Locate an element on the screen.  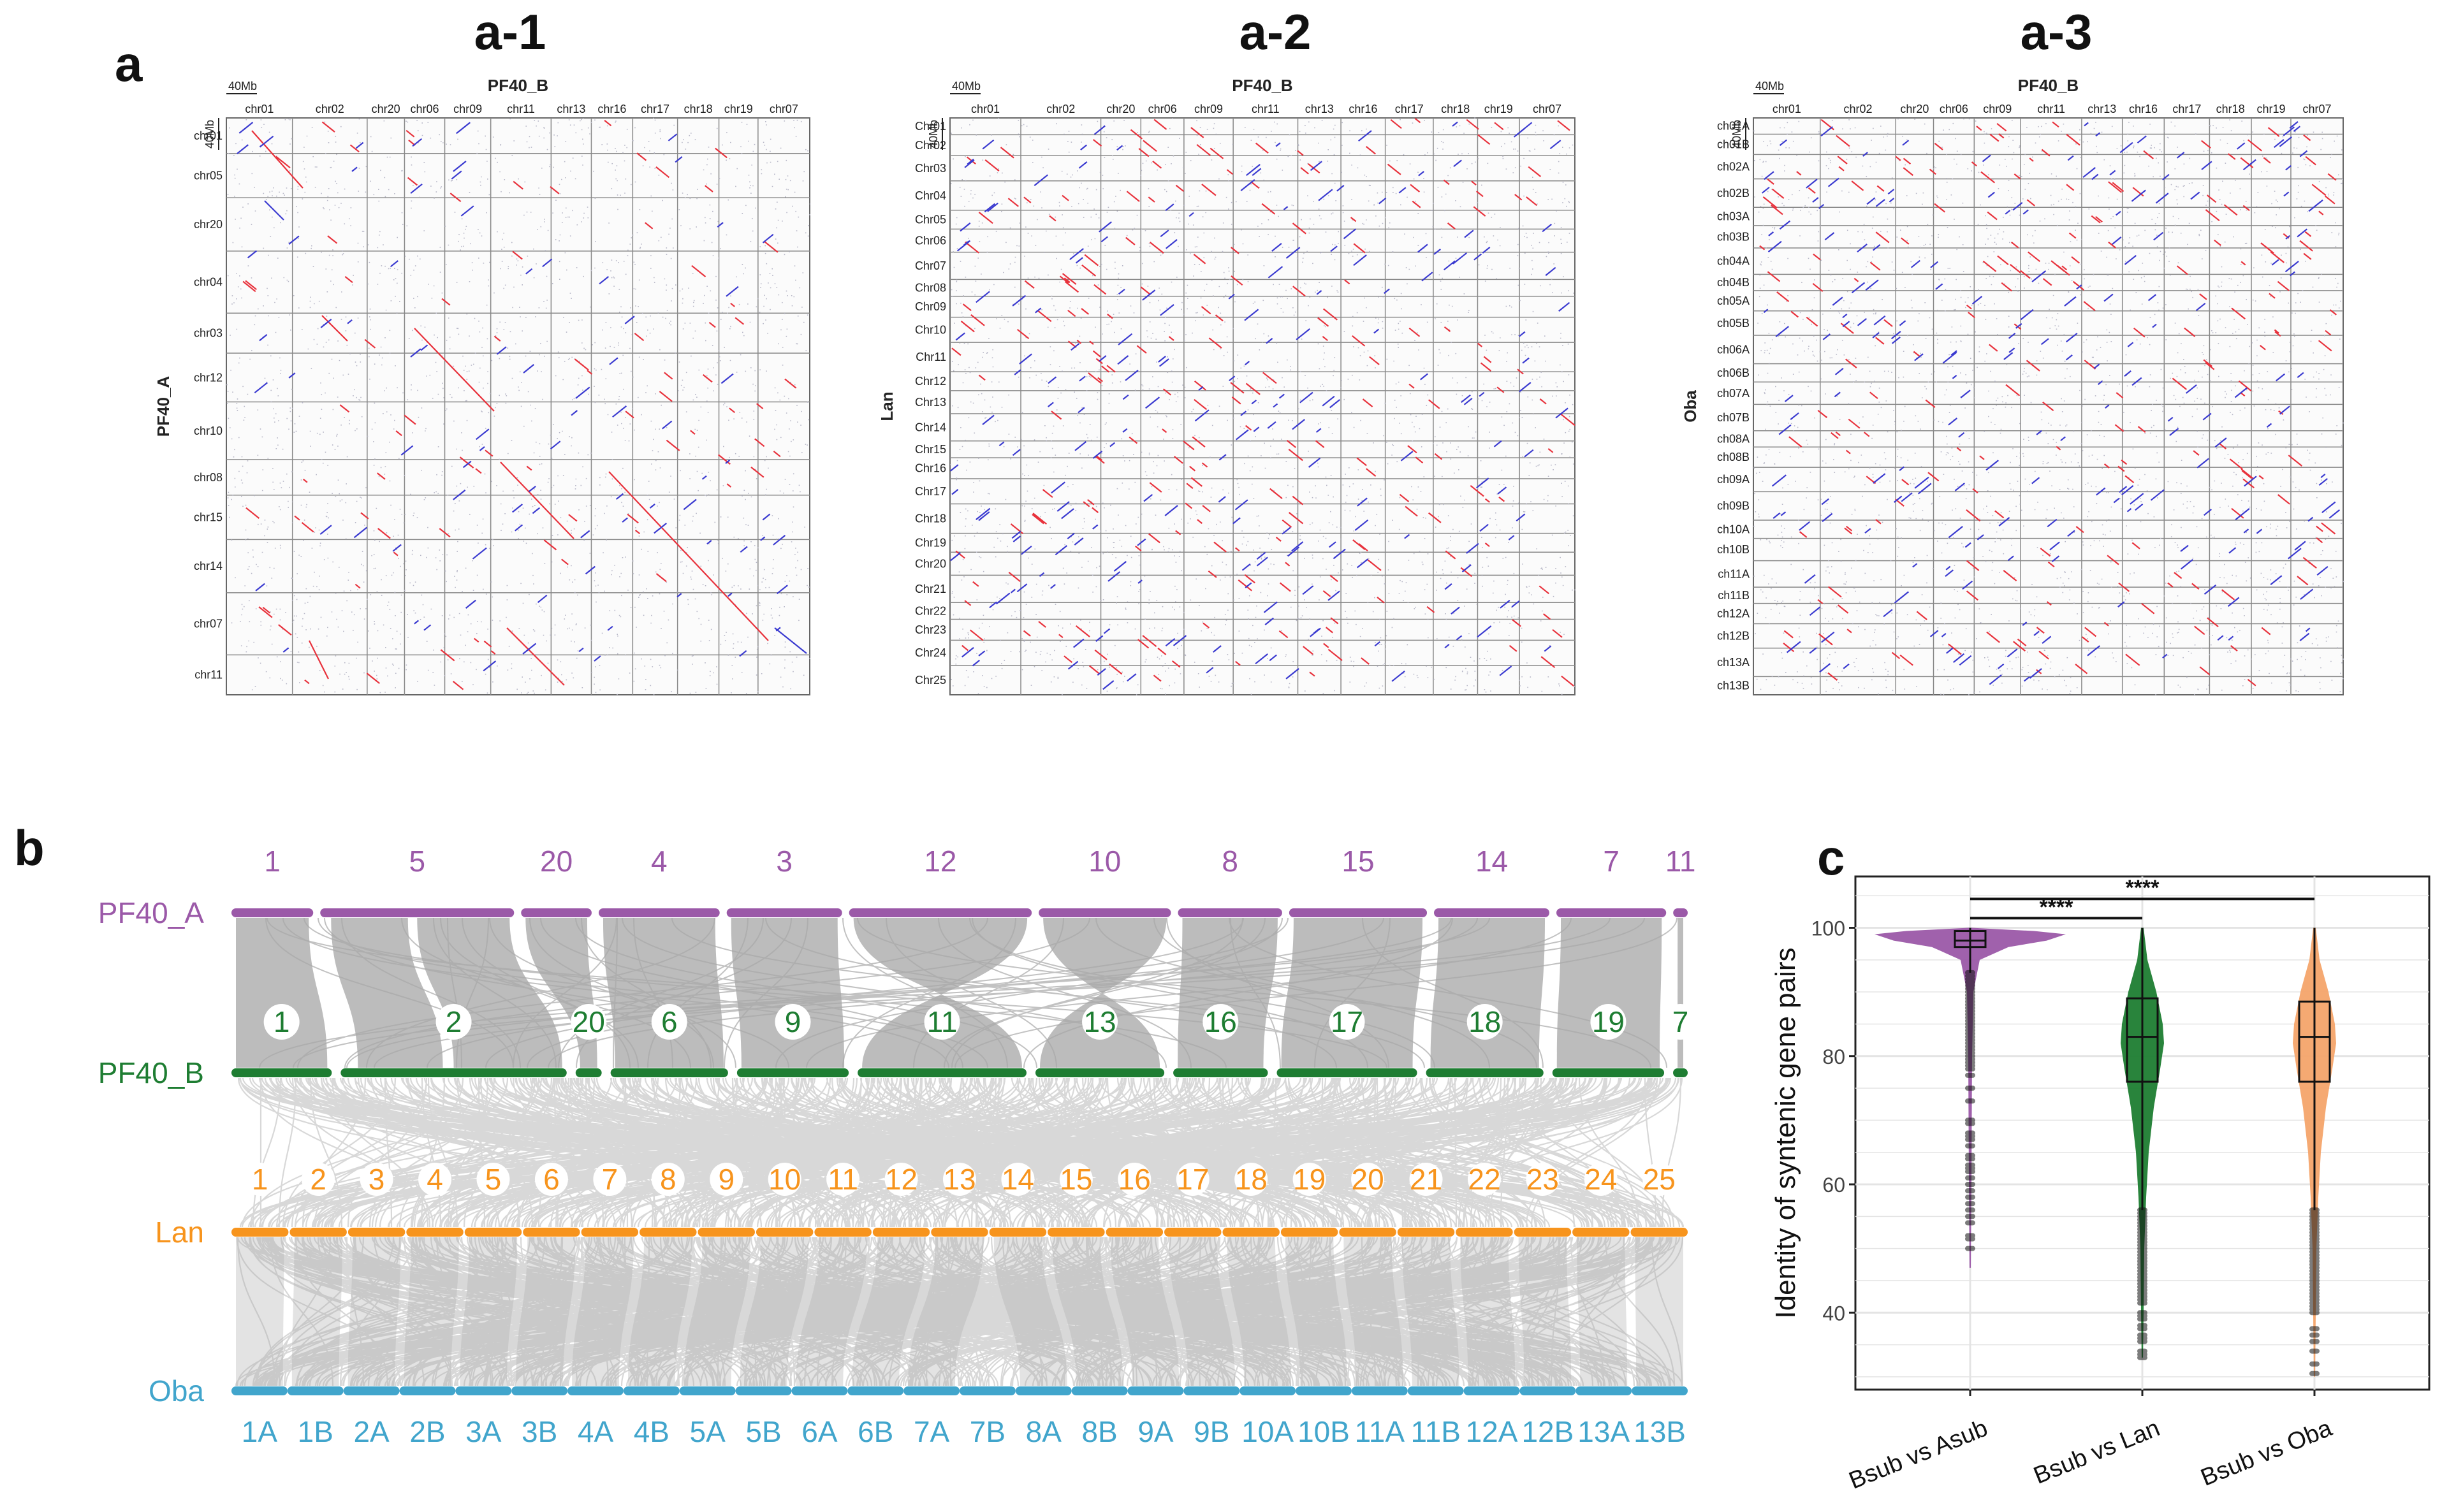
x-chrom-label: chr18 is located at coordinates (1455, 109).